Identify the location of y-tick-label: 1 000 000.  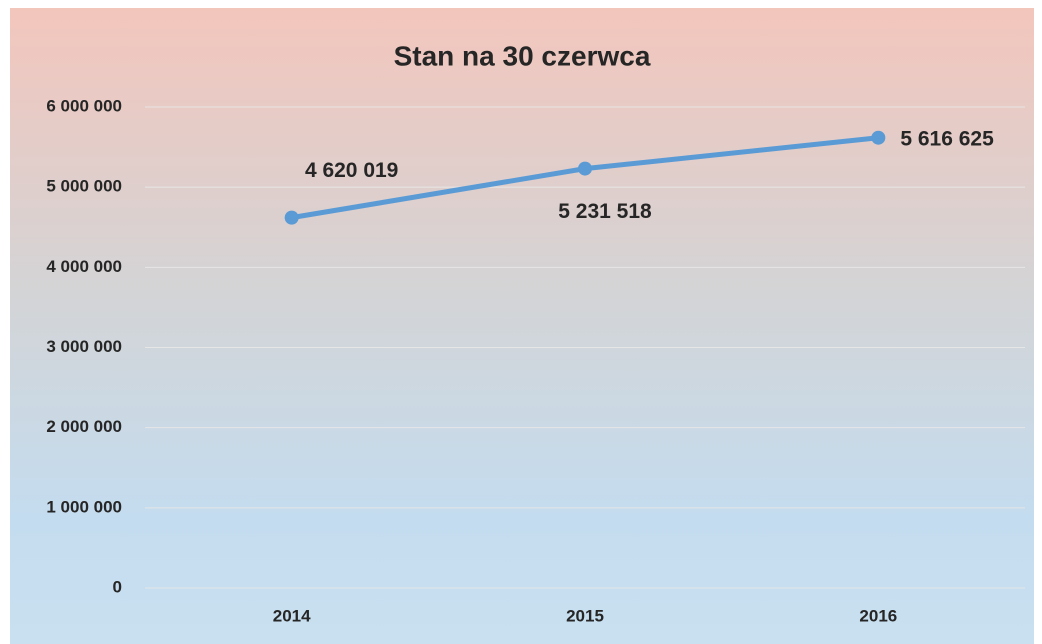
(84, 506).